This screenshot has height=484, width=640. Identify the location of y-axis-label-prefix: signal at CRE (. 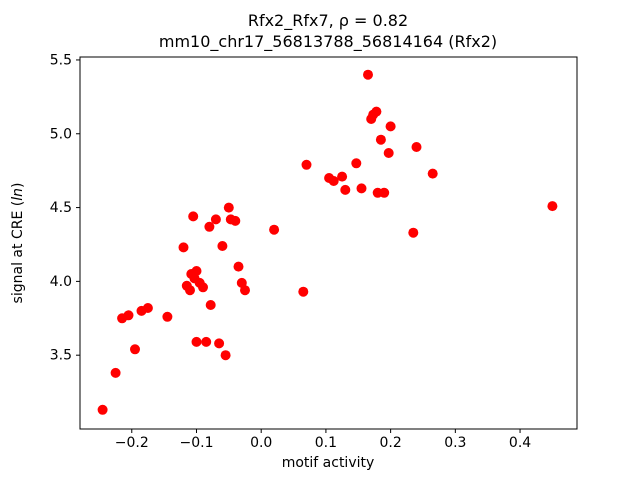
(18, 252).